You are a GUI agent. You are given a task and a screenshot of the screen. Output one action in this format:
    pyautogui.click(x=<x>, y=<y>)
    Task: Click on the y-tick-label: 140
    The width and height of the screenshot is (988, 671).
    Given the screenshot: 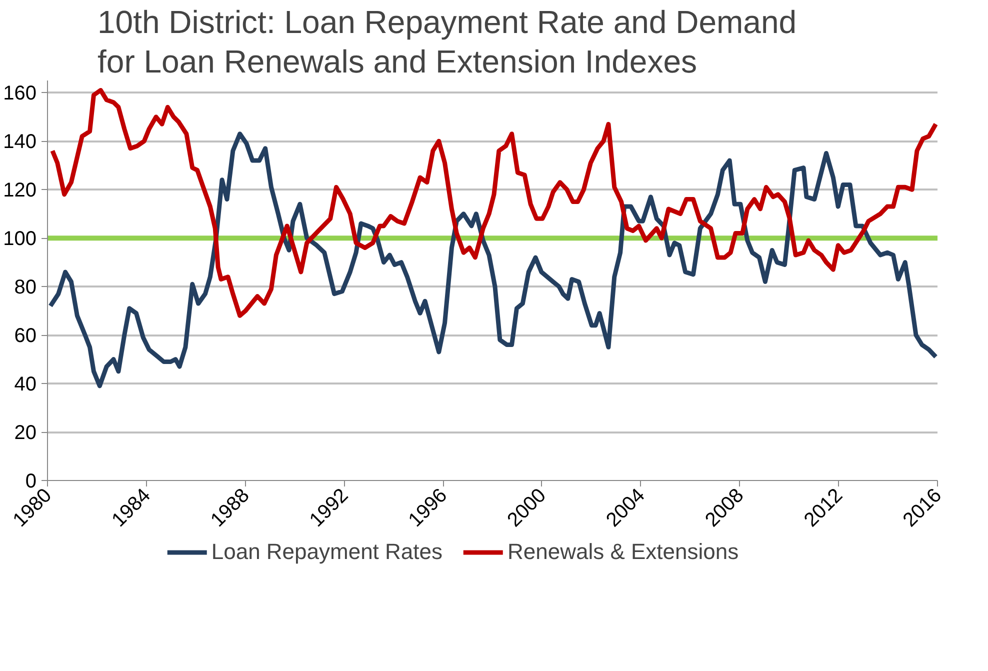 What is the action you would take?
    pyautogui.click(x=20, y=142)
    